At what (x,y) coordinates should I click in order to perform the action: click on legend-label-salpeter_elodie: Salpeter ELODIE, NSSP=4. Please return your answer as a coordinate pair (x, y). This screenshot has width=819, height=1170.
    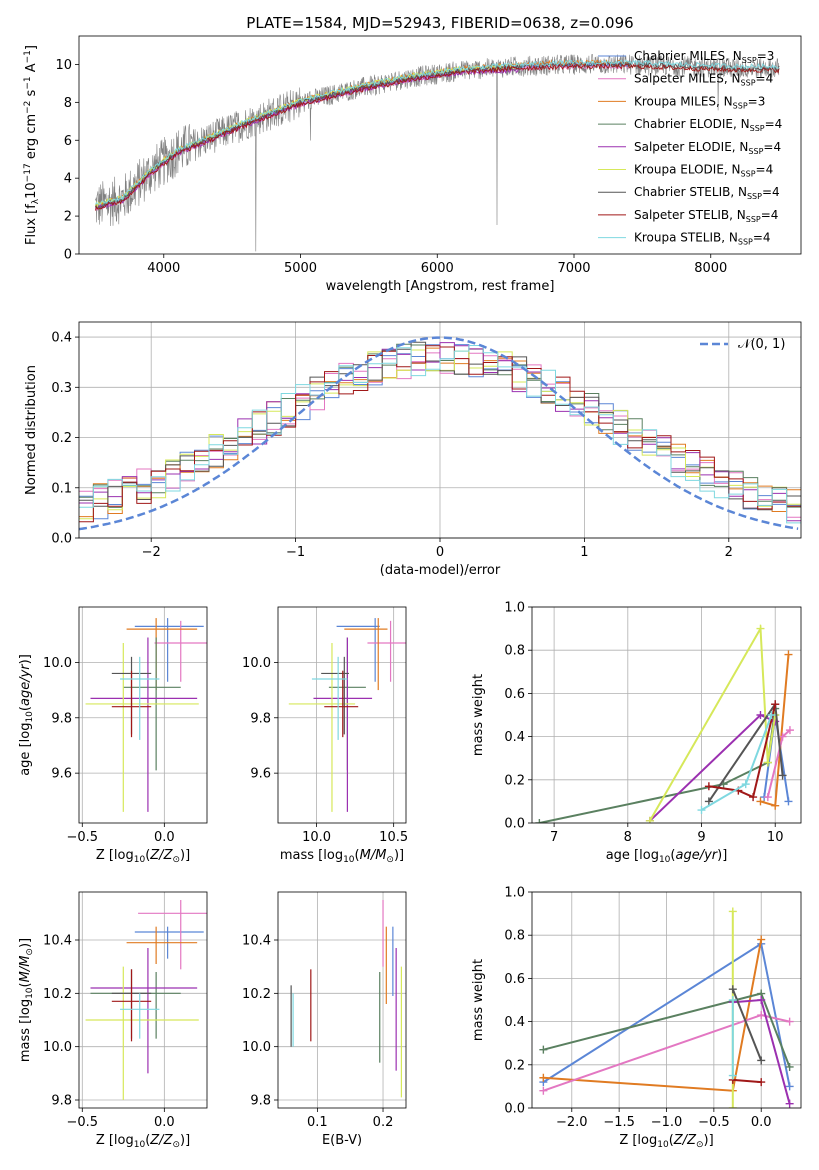
    Looking at the image, I should click on (707, 148).